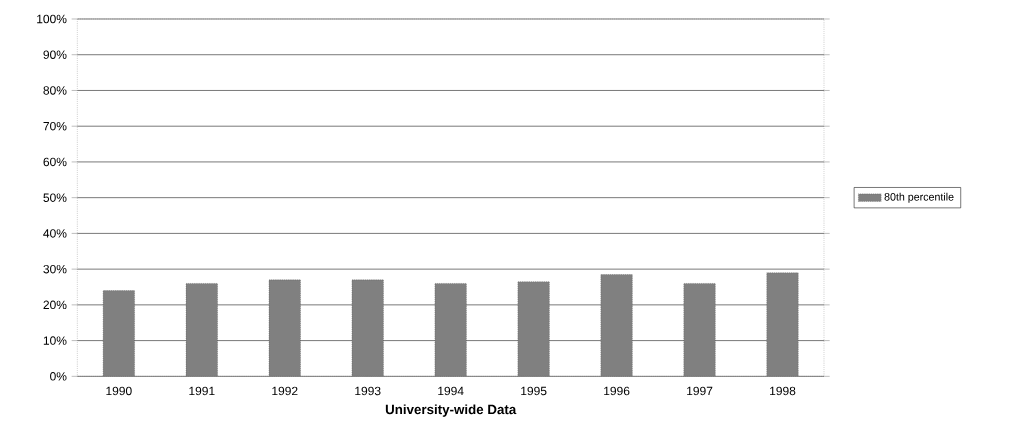 This screenshot has width=1034, height=443. What do you see at coordinates (451, 410) in the screenshot?
I see `x-axis-title: University-wide Data` at bounding box center [451, 410].